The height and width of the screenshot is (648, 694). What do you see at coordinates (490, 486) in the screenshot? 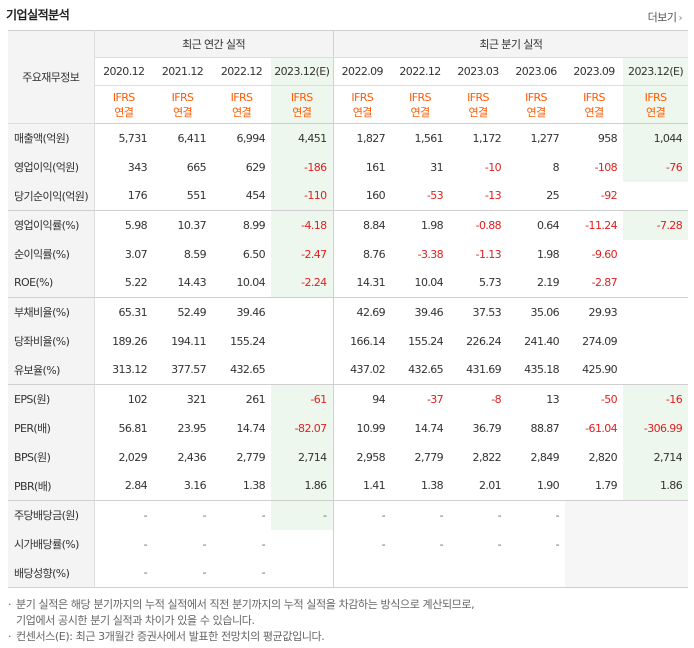
I see `table-cell: 2.01` at bounding box center [490, 486].